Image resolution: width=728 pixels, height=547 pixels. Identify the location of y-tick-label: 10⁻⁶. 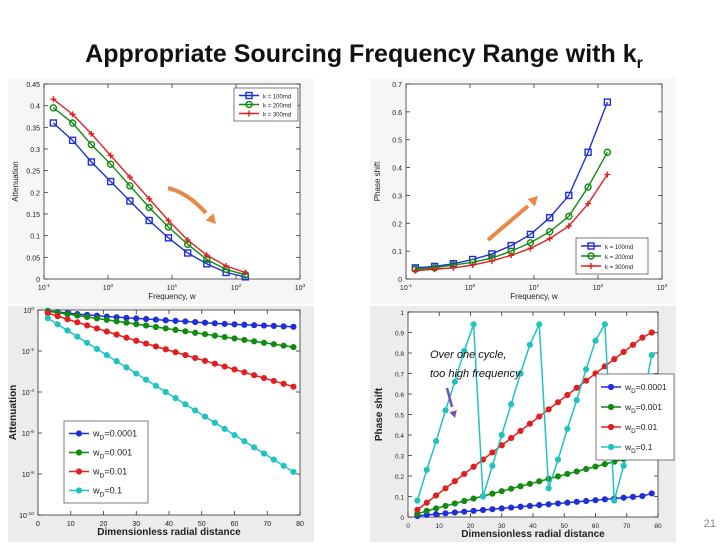
(28, 433).